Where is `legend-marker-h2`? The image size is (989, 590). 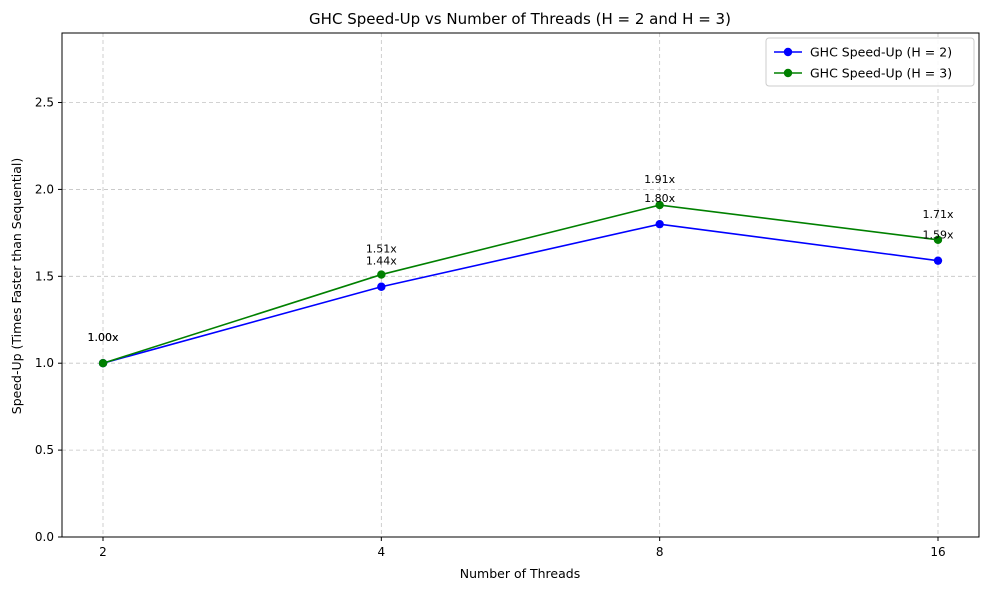
legend-marker-h2 is located at coordinates (788, 52).